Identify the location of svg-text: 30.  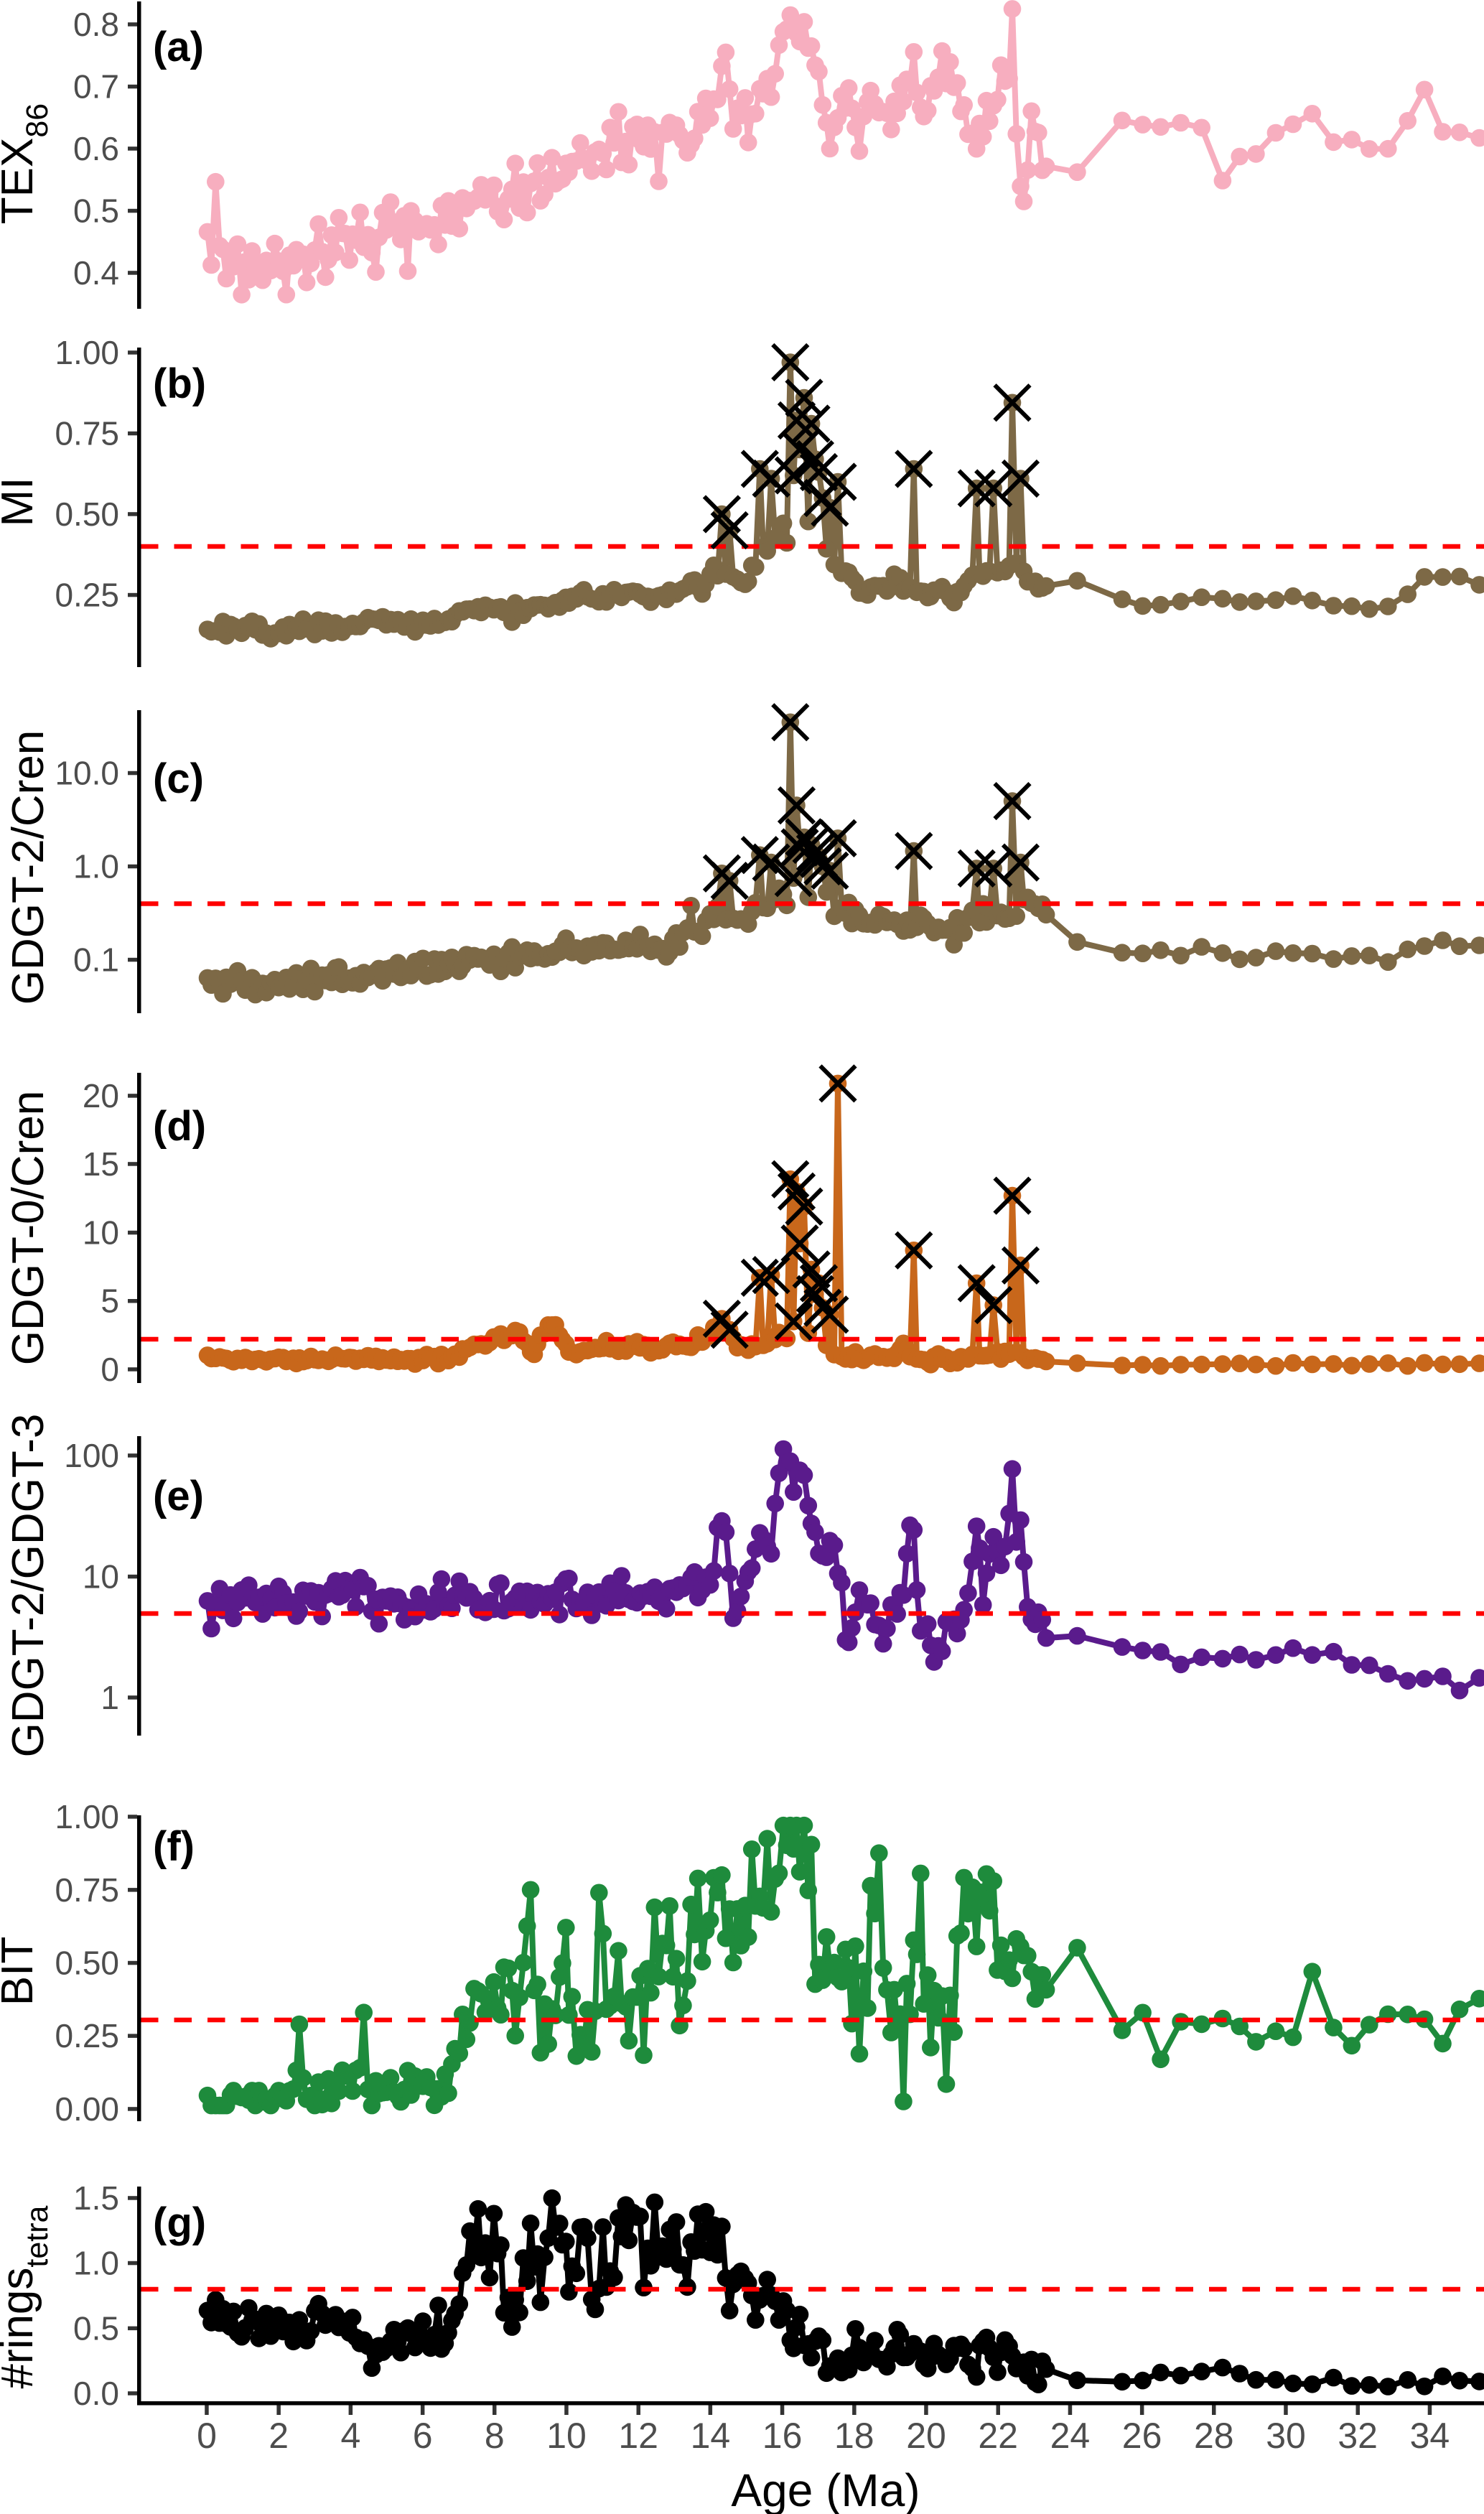
(1286, 2436).